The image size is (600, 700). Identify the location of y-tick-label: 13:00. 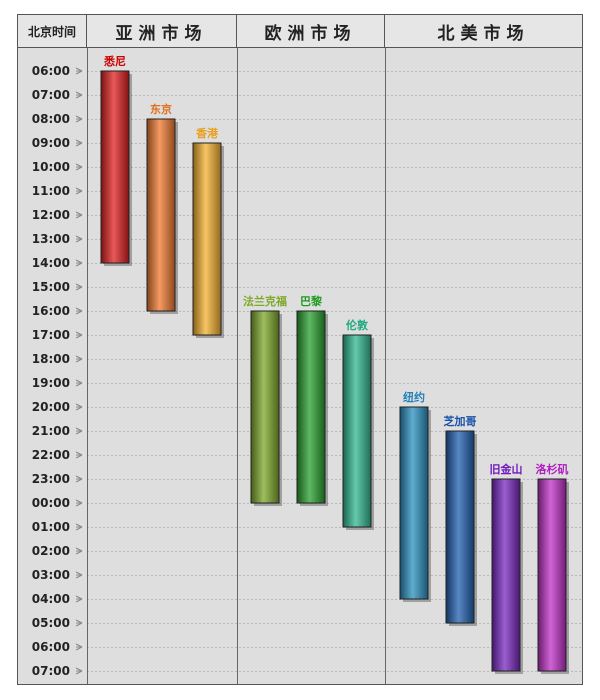
(51, 239).